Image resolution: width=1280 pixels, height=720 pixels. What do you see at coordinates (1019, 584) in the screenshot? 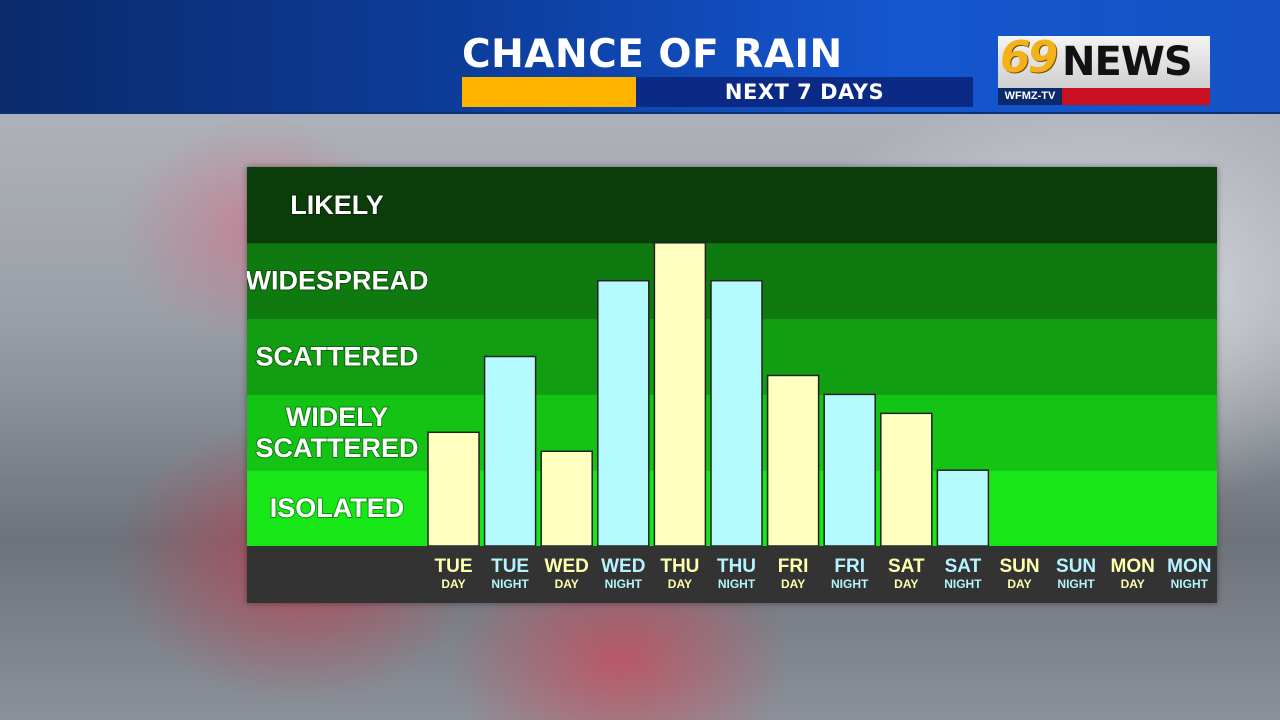
I see `tick-sublabel-sun-day: DAY` at bounding box center [1019, 584].